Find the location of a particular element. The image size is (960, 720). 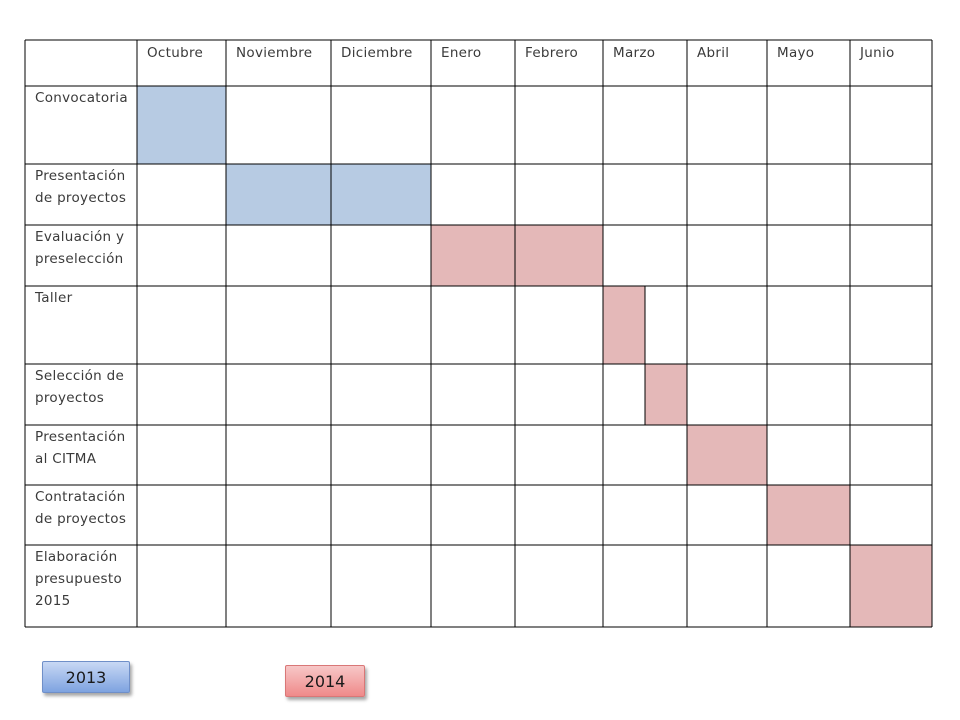

task-label-line: Selección de is located at coordinates (79, 376).